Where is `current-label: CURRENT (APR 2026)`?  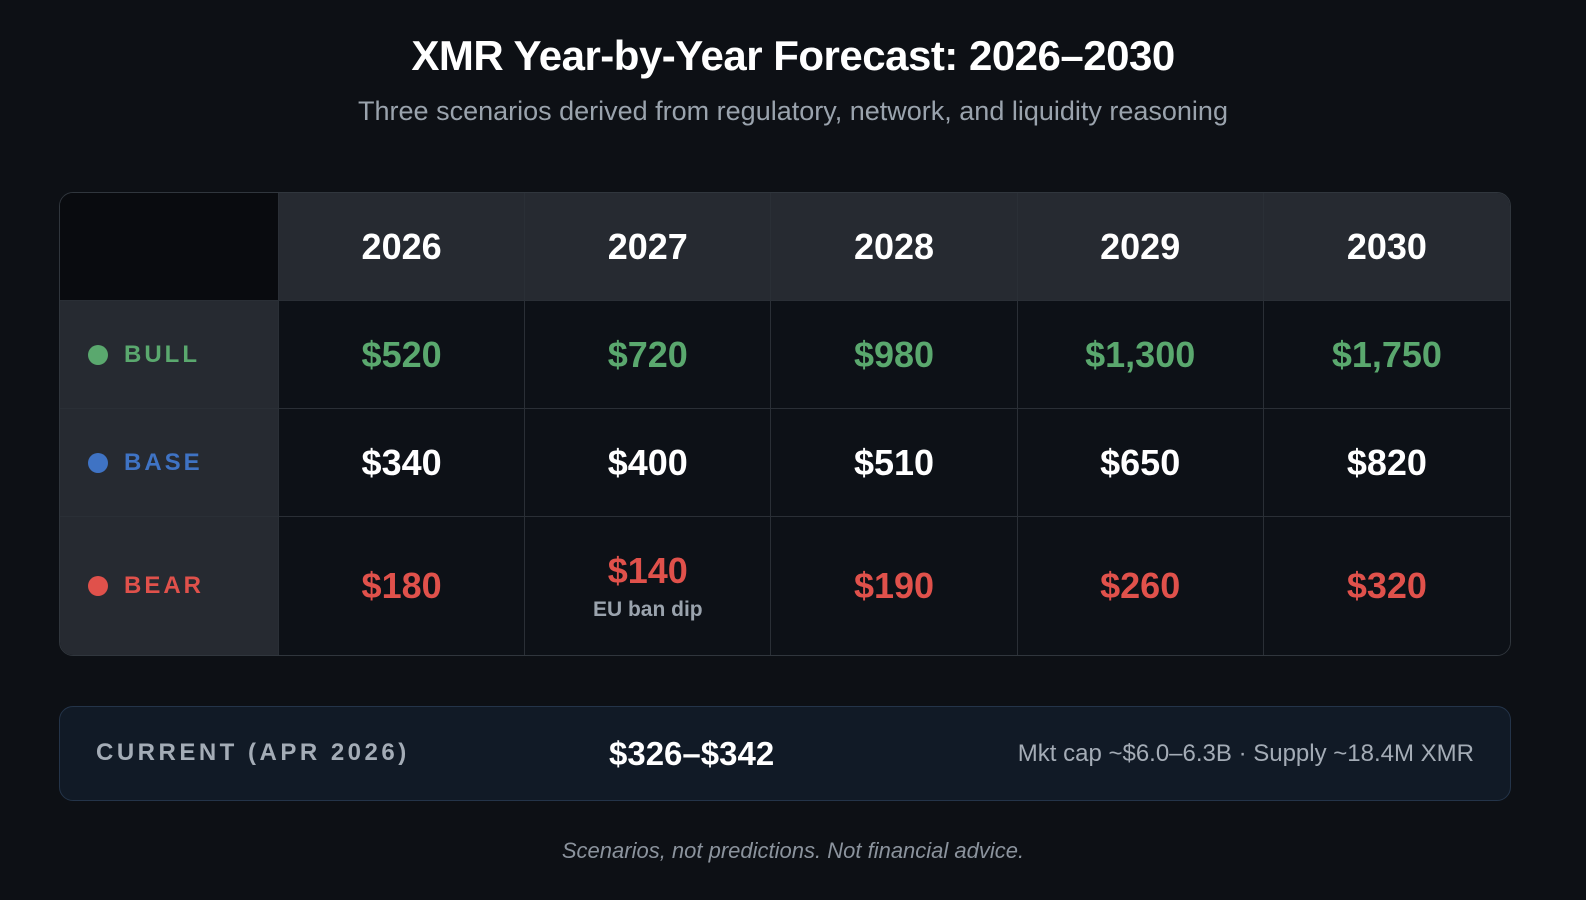
current-label: CURRENT (APR 2026) is located at coordinates (253, 752).